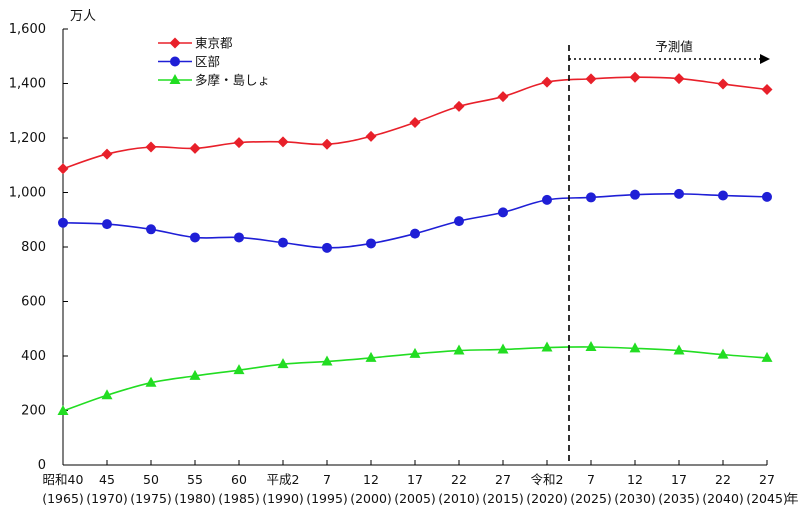 This screenshot has width=801, height=511. I want to click on y-tick-labels: 0 200 400 600 800 1,000 1,200 1,400 1,600, so click(27, 247).